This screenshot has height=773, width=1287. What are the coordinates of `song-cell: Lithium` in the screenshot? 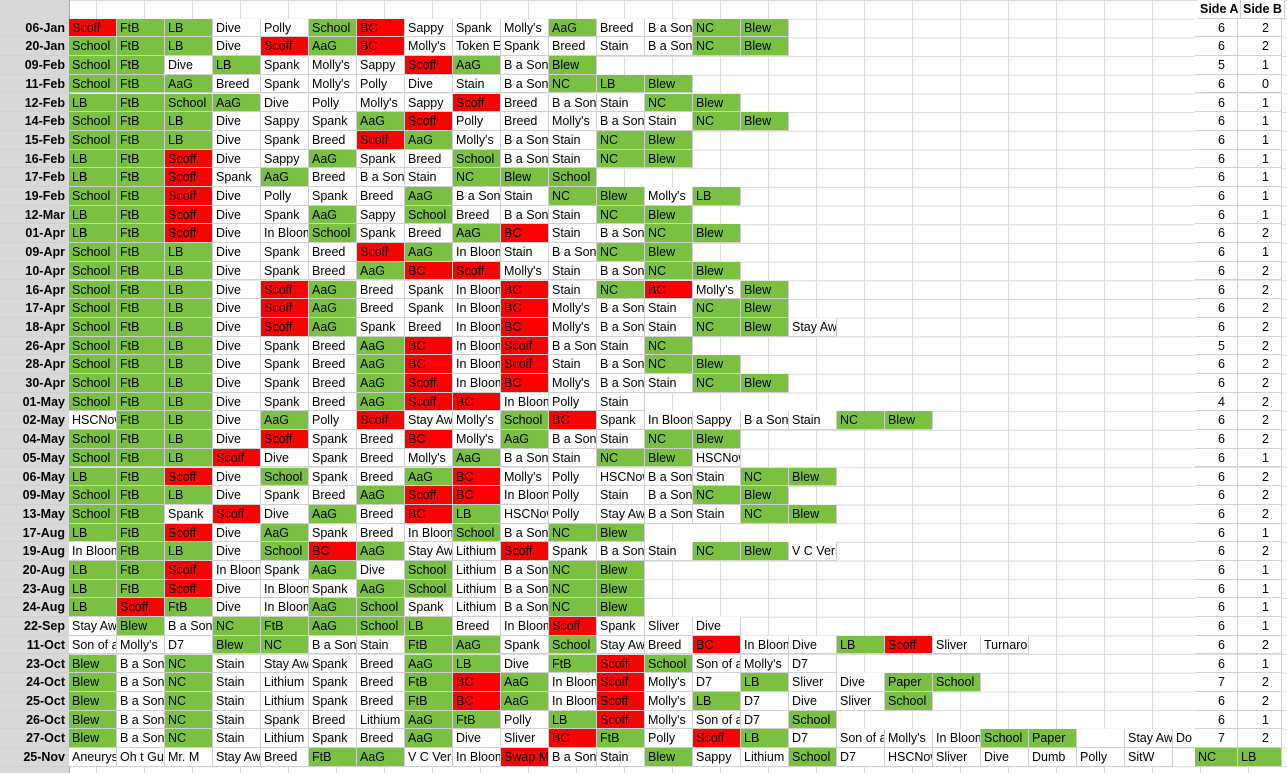 It's located at (477, 570).